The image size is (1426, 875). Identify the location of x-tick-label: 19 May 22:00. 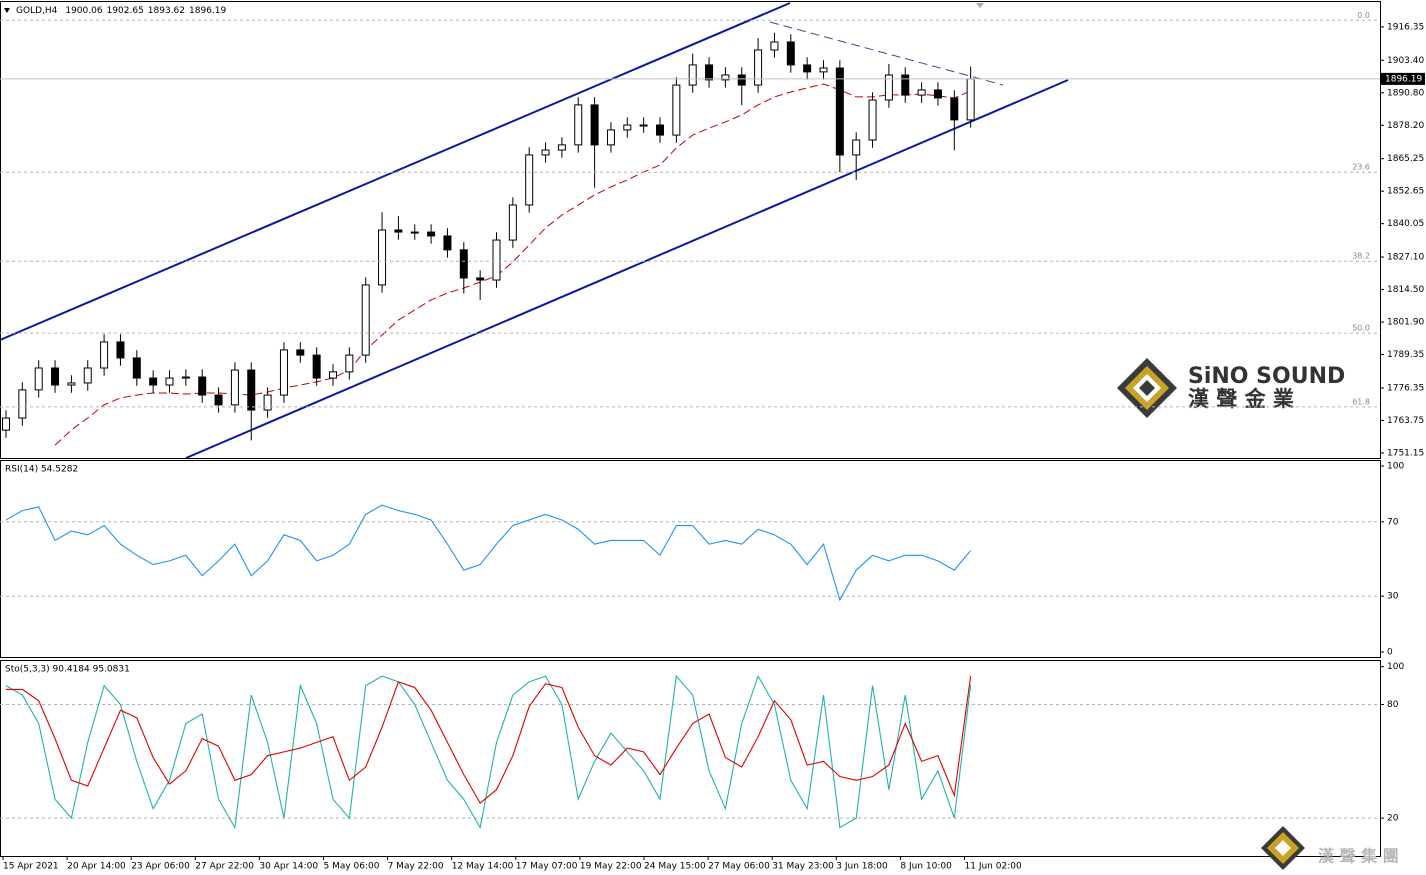
(611, 867).